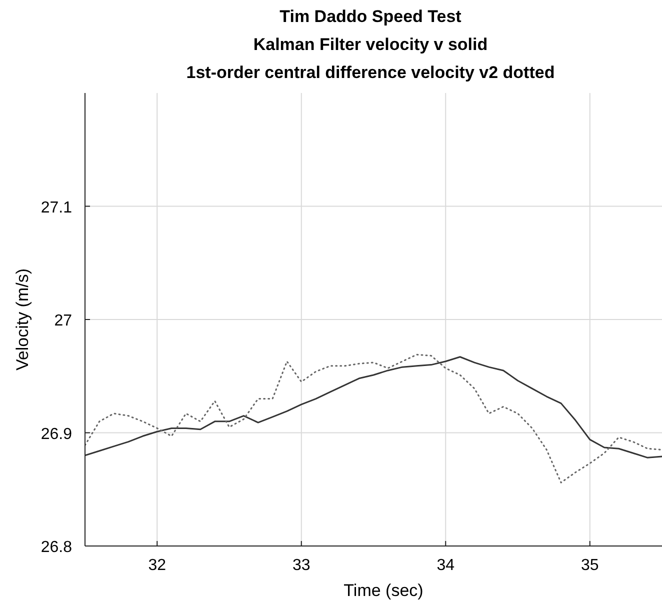  Describe the element at coordinates (371, 16) in the screenshot. I see `chart-title: Tim Daddo Speed Test` at that location.